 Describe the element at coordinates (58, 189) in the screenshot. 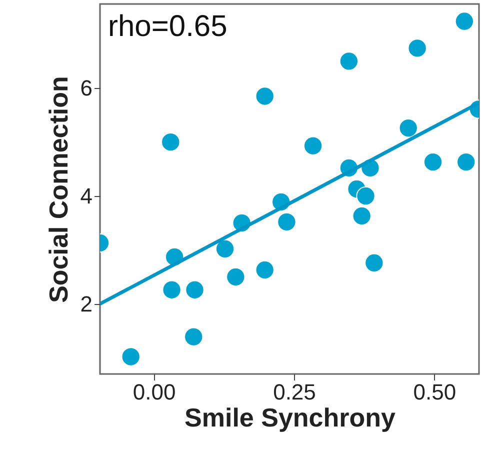

I see `y-axis-title: Social Connection` at that location.